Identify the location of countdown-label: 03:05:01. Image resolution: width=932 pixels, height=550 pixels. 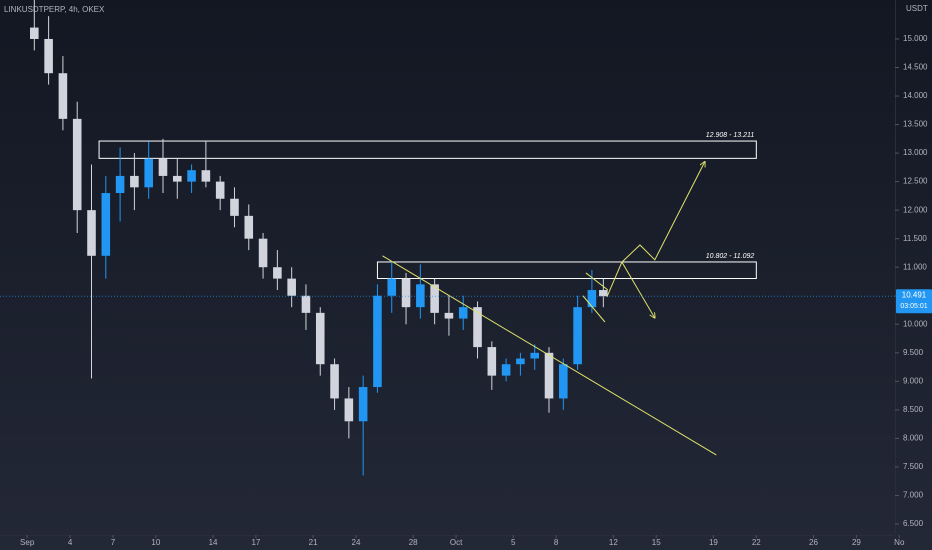
(913, 306).